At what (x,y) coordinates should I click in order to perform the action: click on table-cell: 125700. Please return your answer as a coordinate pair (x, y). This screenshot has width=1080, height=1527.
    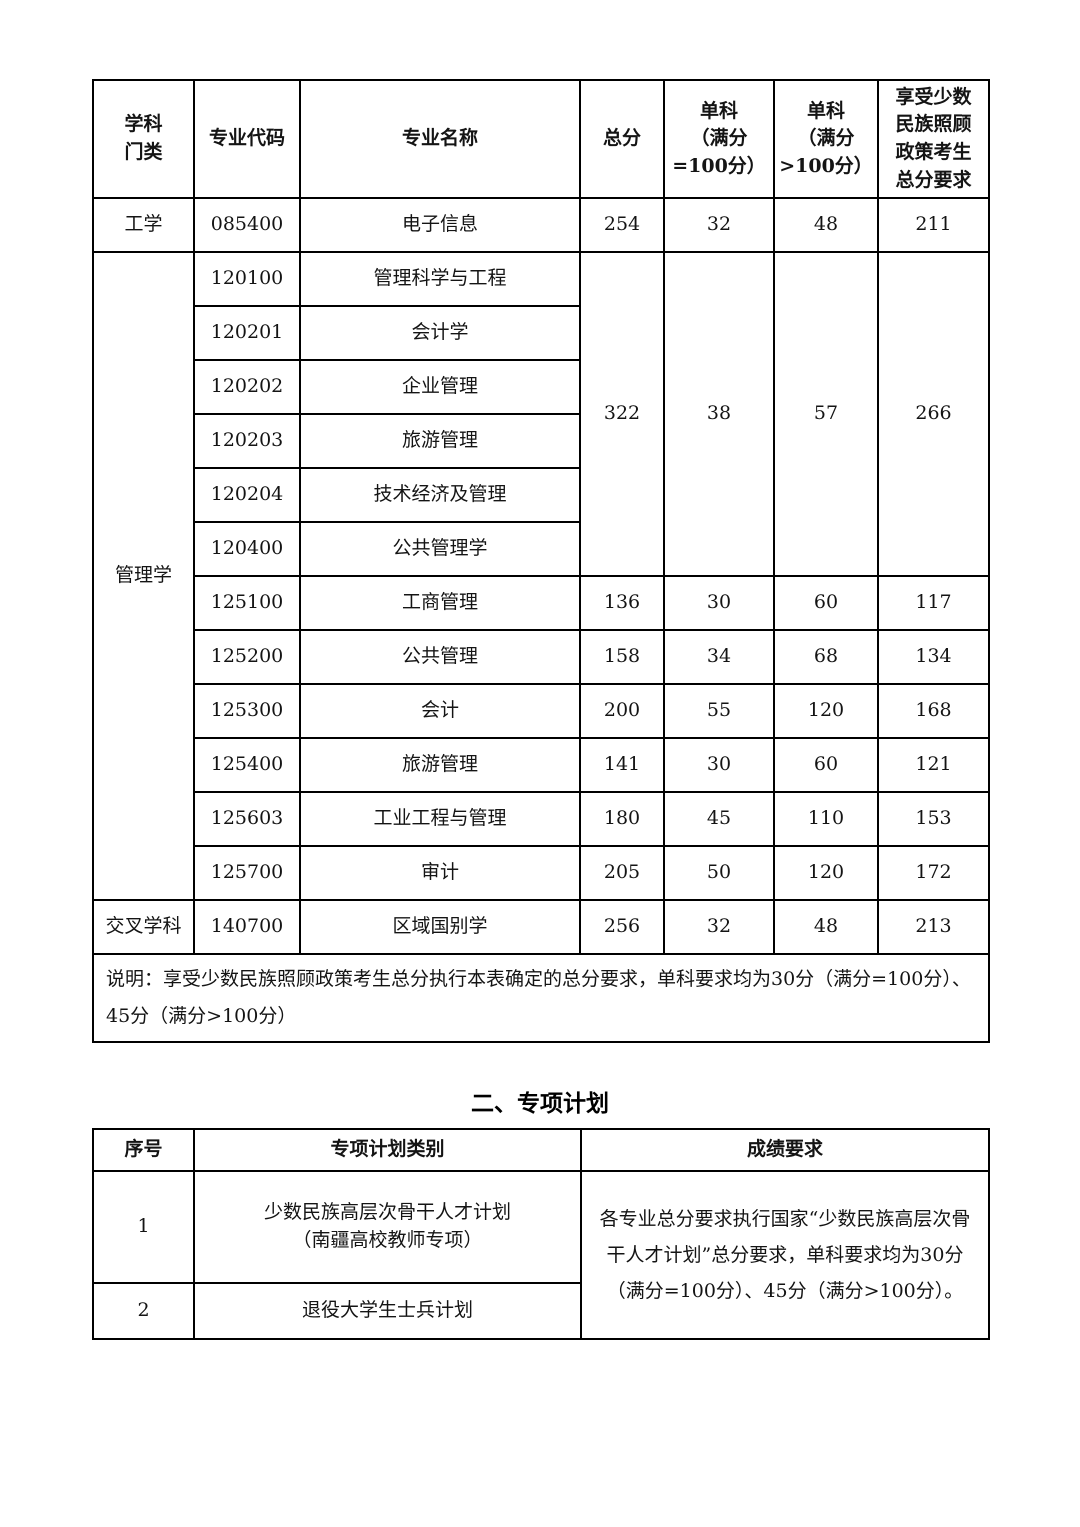
    Looking at the image, I should click on (247, 873).